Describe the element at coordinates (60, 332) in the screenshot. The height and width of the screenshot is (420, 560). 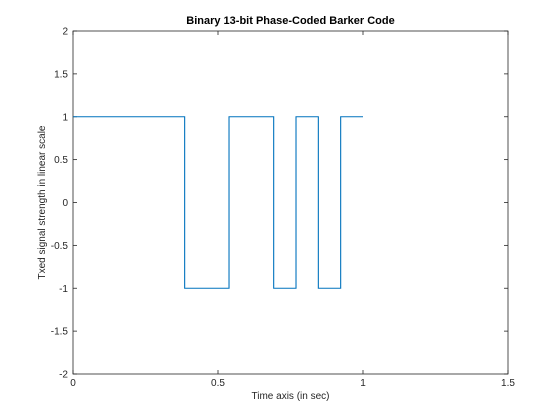
I see `y-tick-label: -1.5` at that location.